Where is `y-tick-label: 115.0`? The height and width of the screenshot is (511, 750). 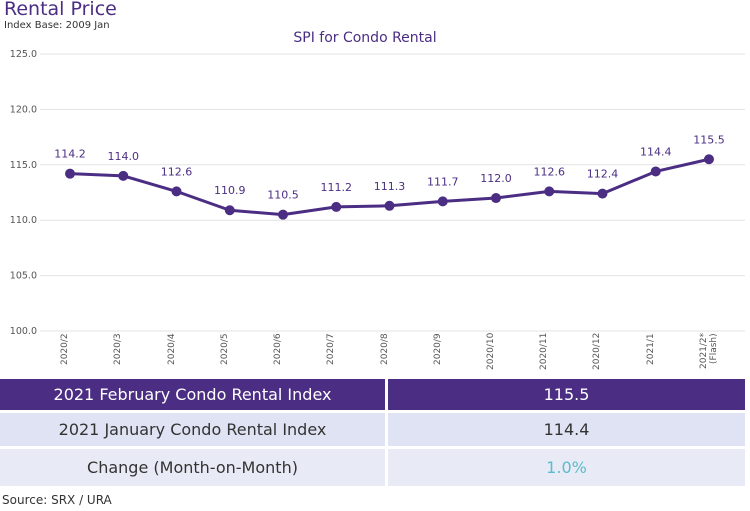 y-tick-label: 115.0 is located at coordinates (23, 165).